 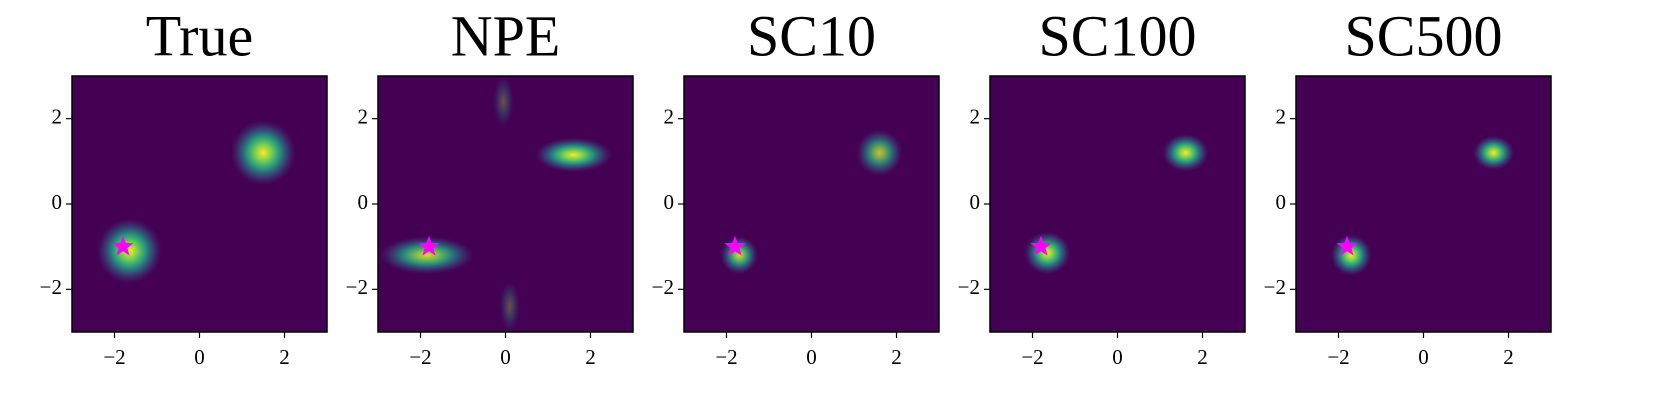 What do you see at coordinates (1424, 35) in the screenshot?
I see `panel-title: SC500` at bounding box center [1424, 35].